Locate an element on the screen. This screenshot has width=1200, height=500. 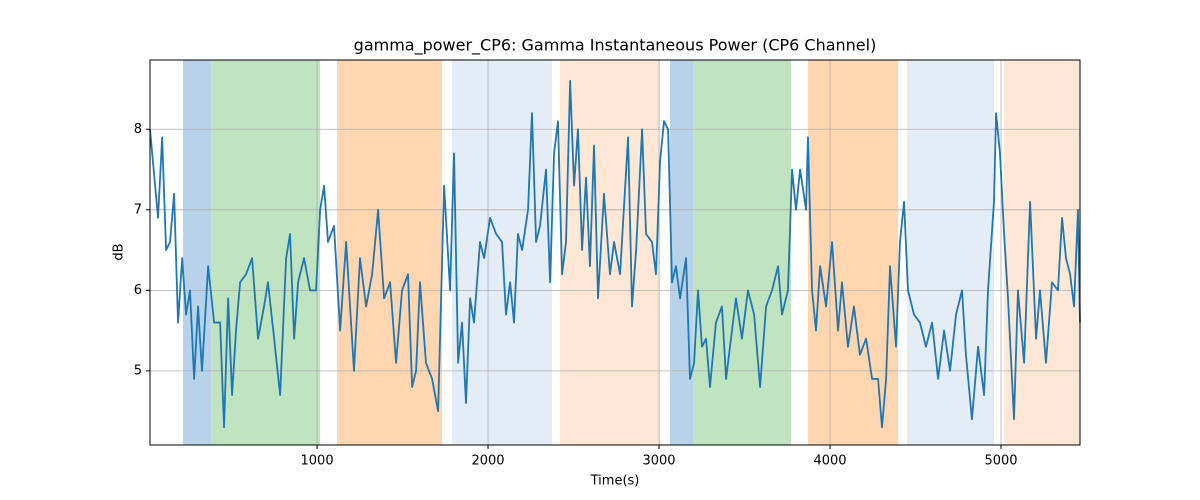
x-axis-label: Time(s) is located at coordinates (615, 481).